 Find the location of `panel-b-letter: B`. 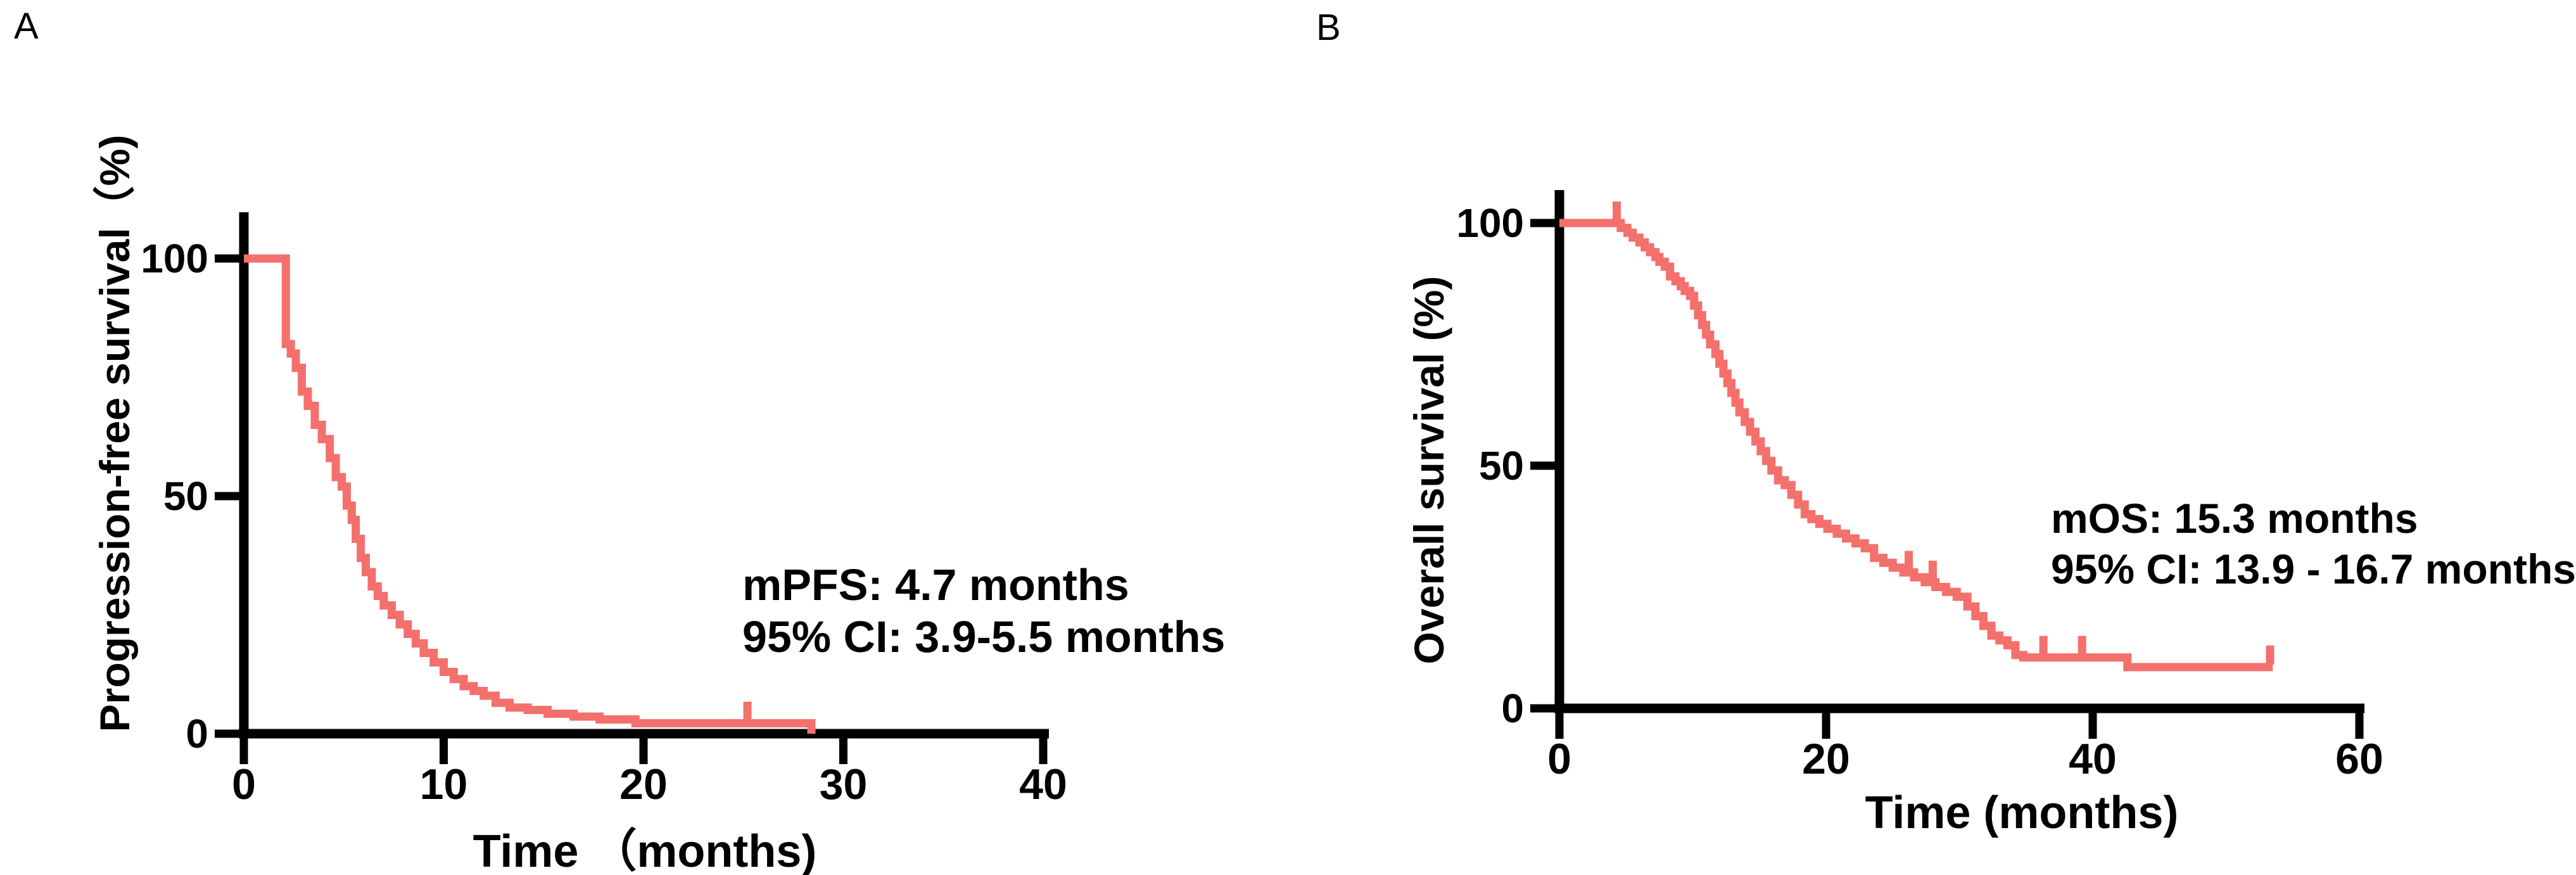

panel-b-letter: B is located at coordinates (1328, 27).